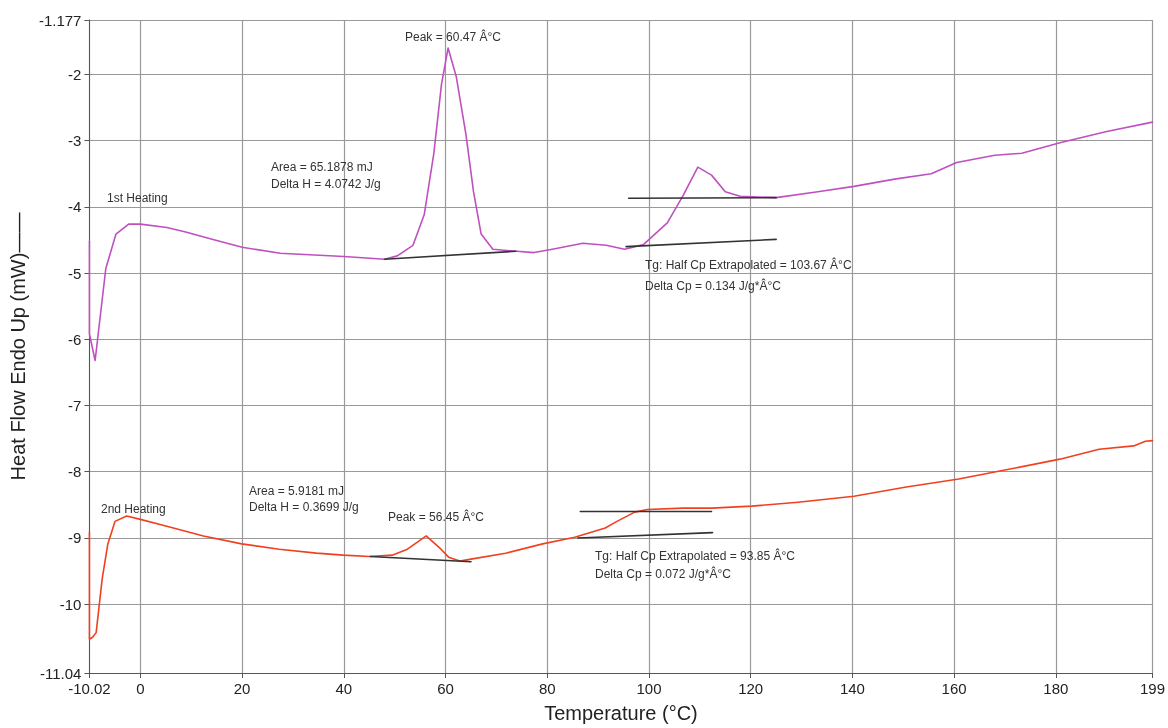 The width and height of the screenshot is (1168, 728). Describe the element at coordinates (61, 673) in the screenshot. I see `y-tick-label: -11.04` at that location.